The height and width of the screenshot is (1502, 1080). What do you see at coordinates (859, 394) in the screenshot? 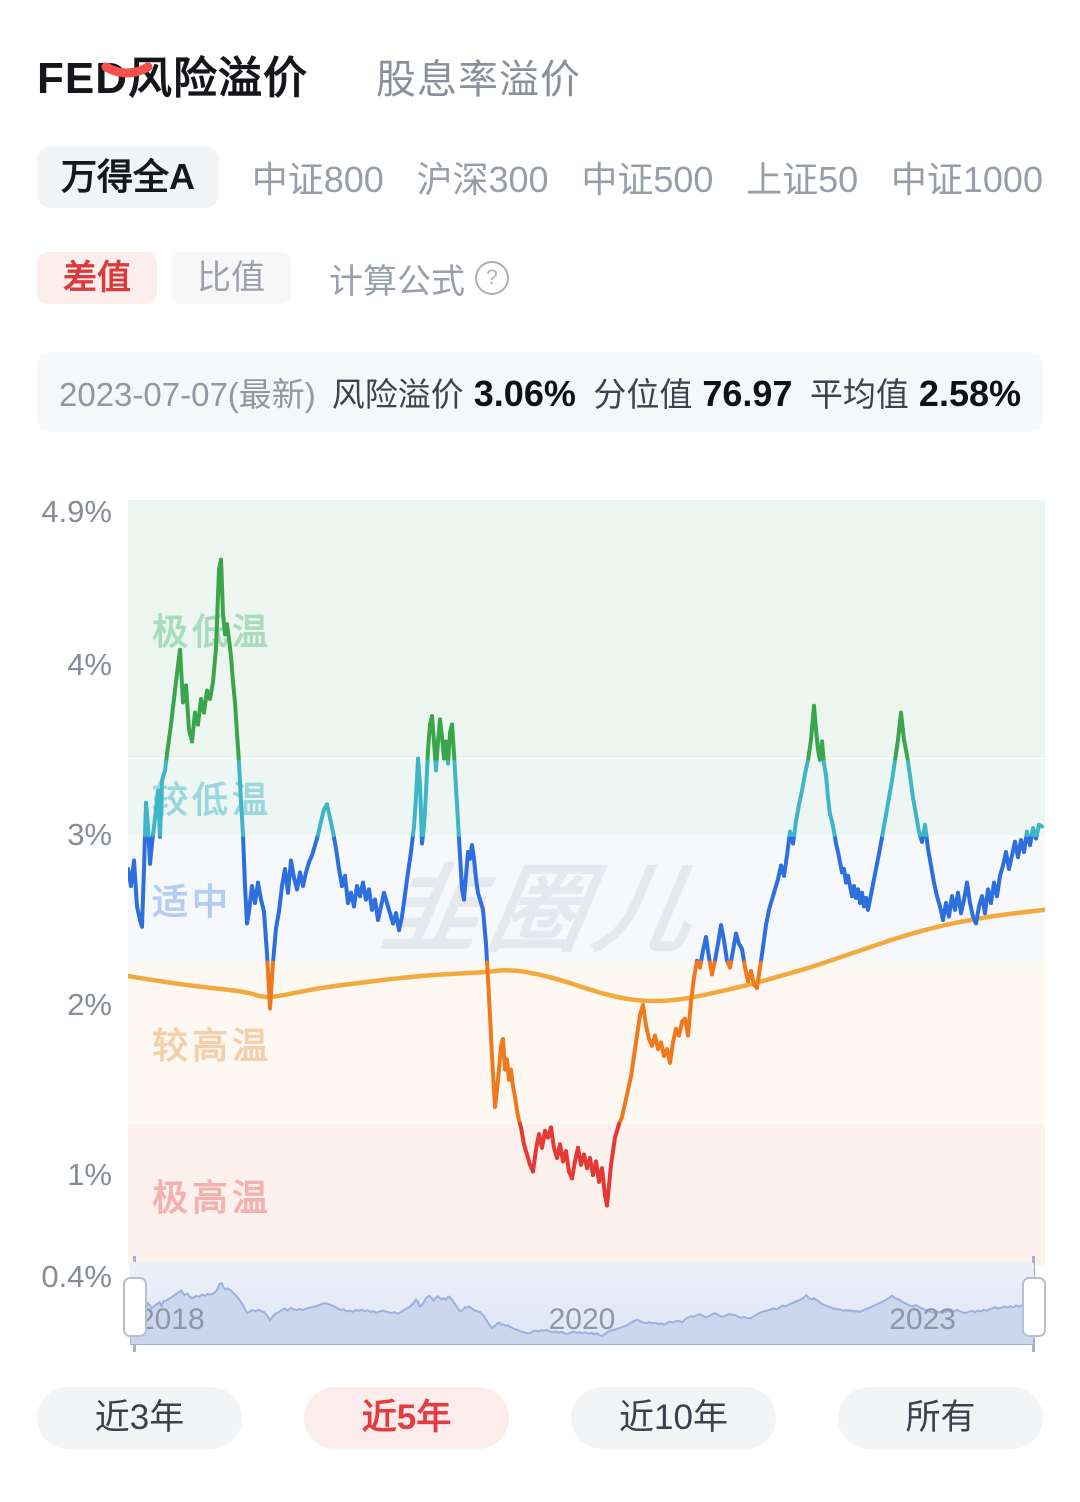
I see `mean-label: 平均值` at bounding box center [859, 394].